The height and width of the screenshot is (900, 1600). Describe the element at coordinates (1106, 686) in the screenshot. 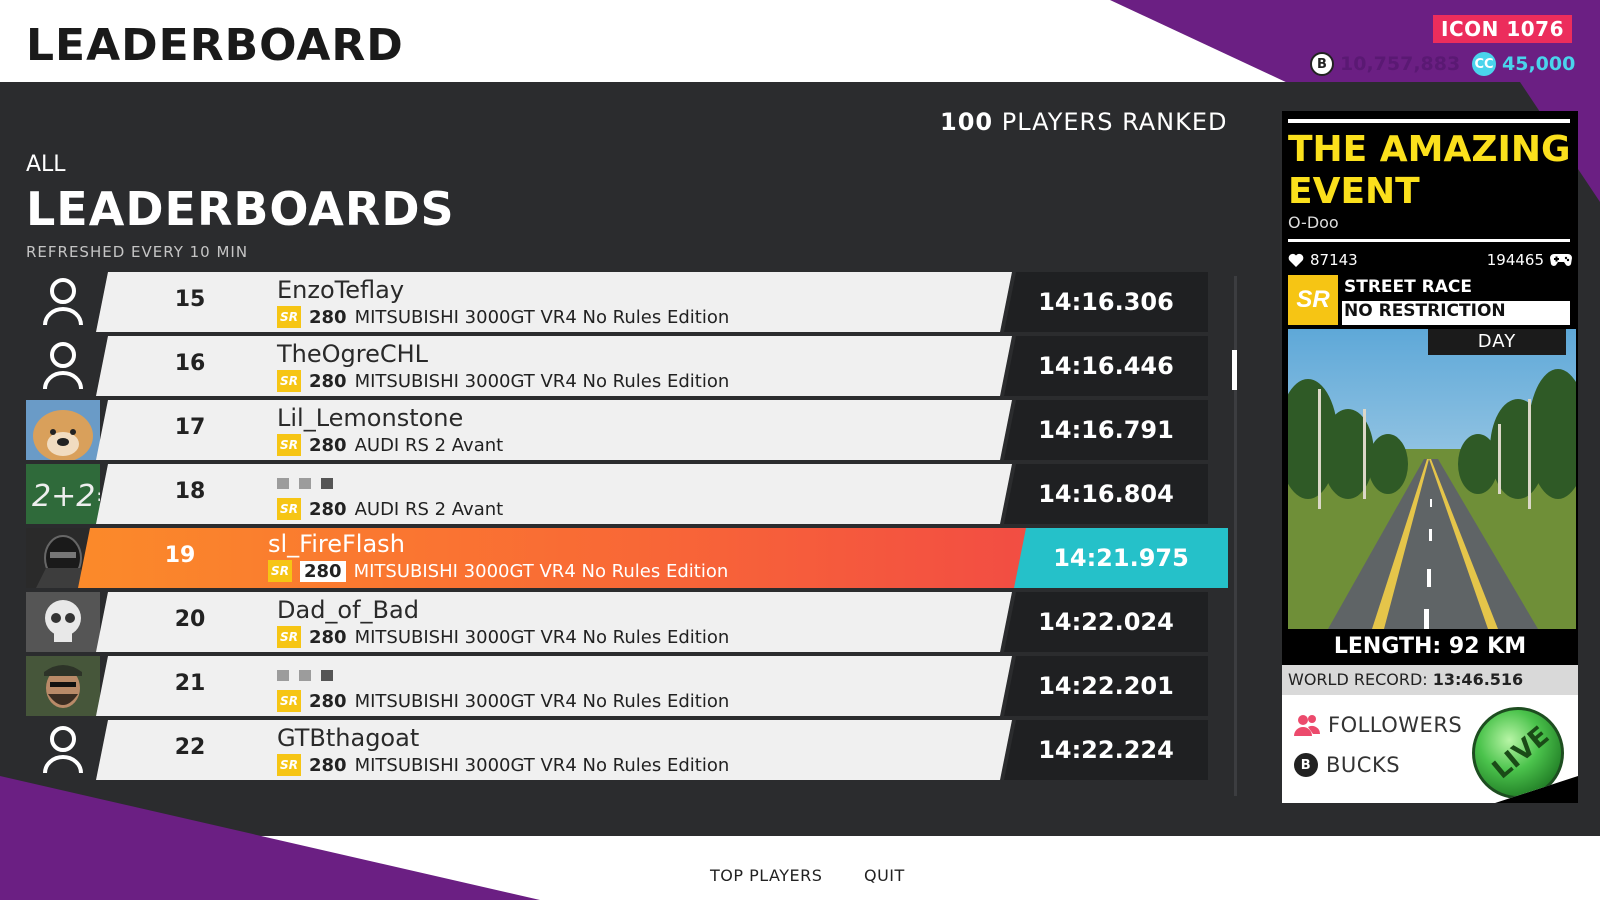

I see `race-time: 14:22.201` at that location.